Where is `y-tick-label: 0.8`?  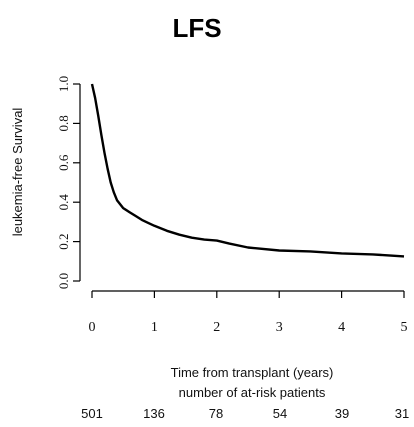
y-tick-label: 0.8 is located at coordinates (63, 123).